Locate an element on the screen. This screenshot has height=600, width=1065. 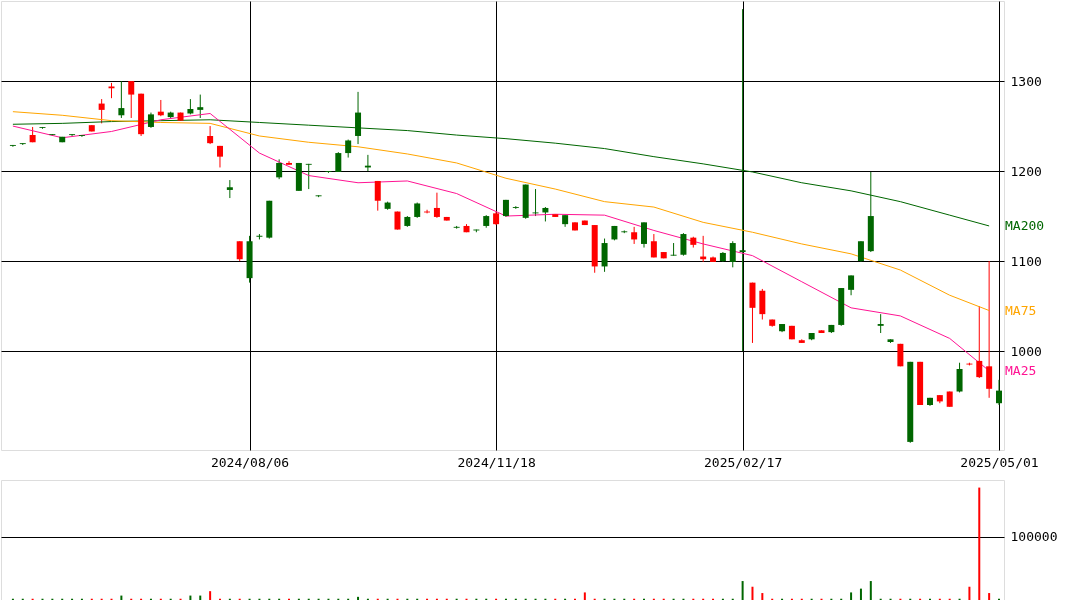
y-tick-label: 1300 is located at coordinates (1026, 81).